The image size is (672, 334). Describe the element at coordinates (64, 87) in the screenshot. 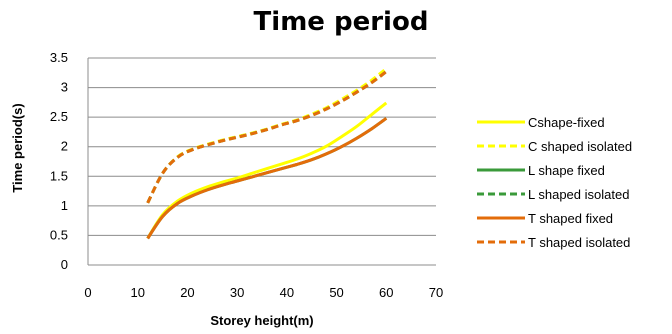

I see `y-tick-label: 3` at that location.